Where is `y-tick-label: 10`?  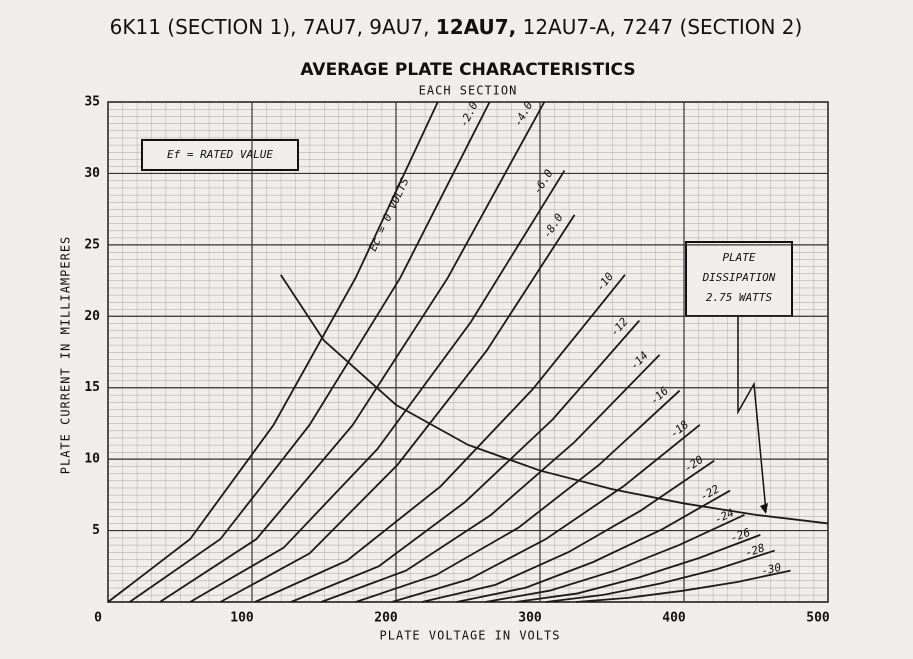
y-tick-label: 10 is located at coordinates (92, 459).